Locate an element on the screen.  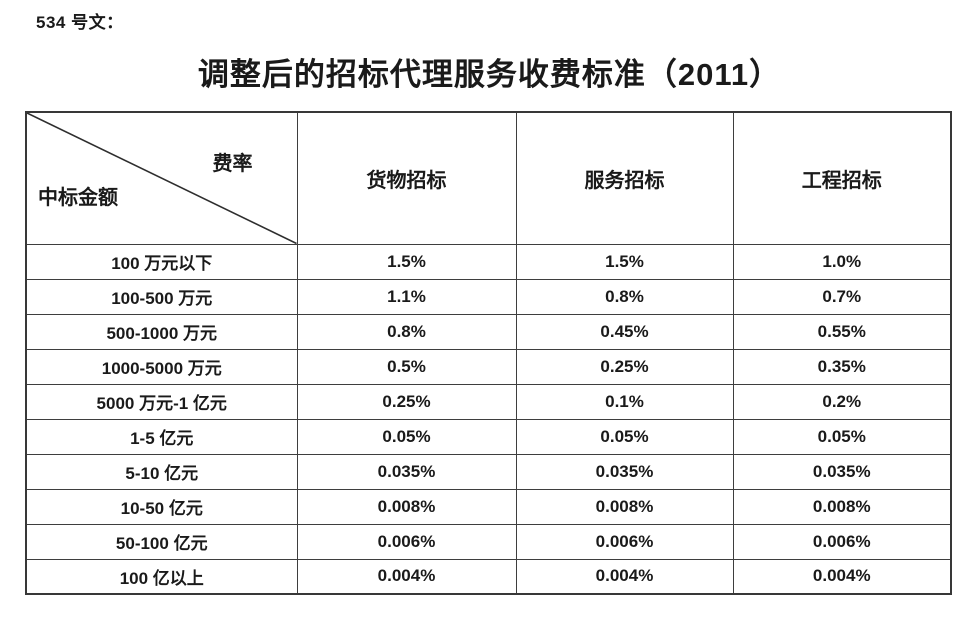
table-row: 5-10 亿元 0.035% 0.035% 0.035% is located at coordinates (488, 471).